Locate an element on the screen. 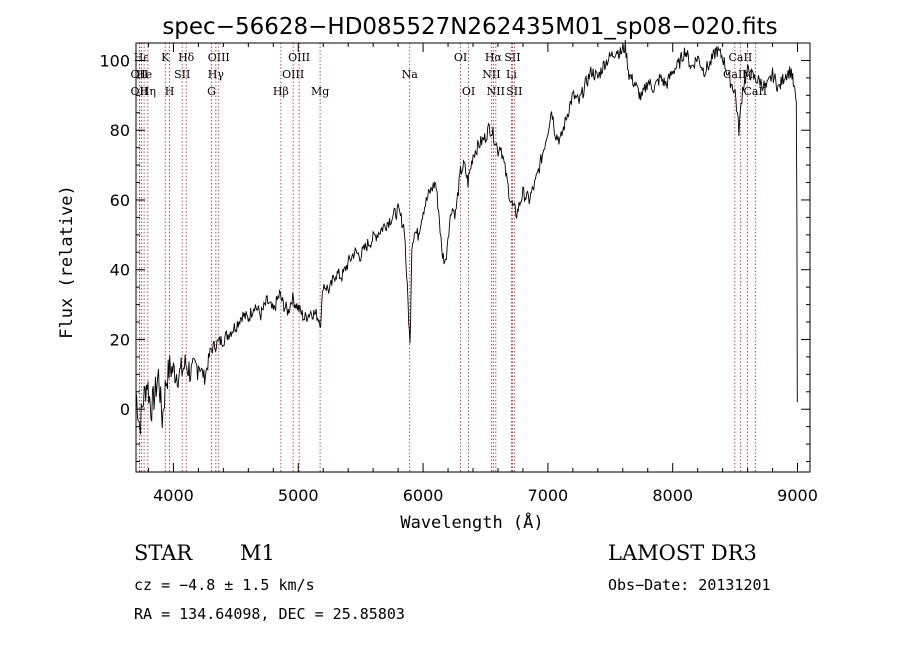 This screenshot has height=649, width=900. emission-line-label-23: NII is located at coordinates (496, 91).